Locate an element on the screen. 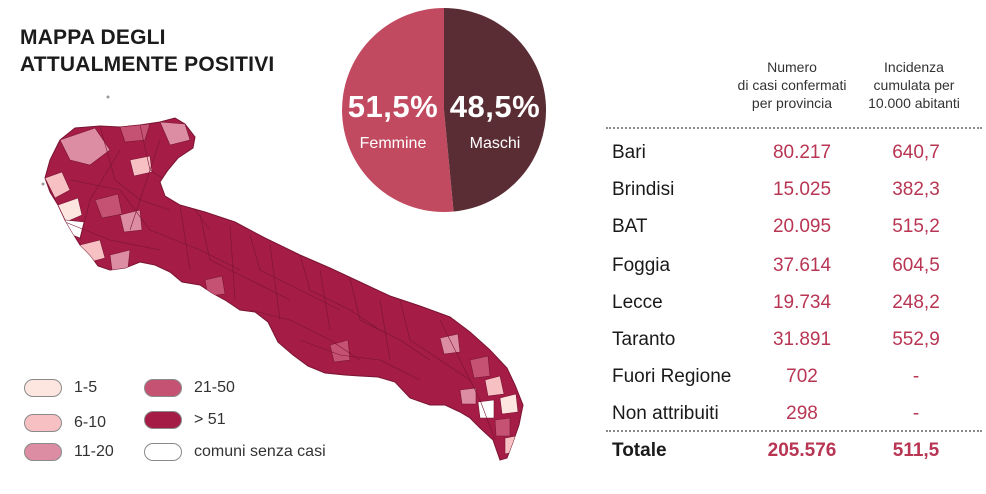  total-incidence-value: 511,5 is located at coordinates (916, 450).